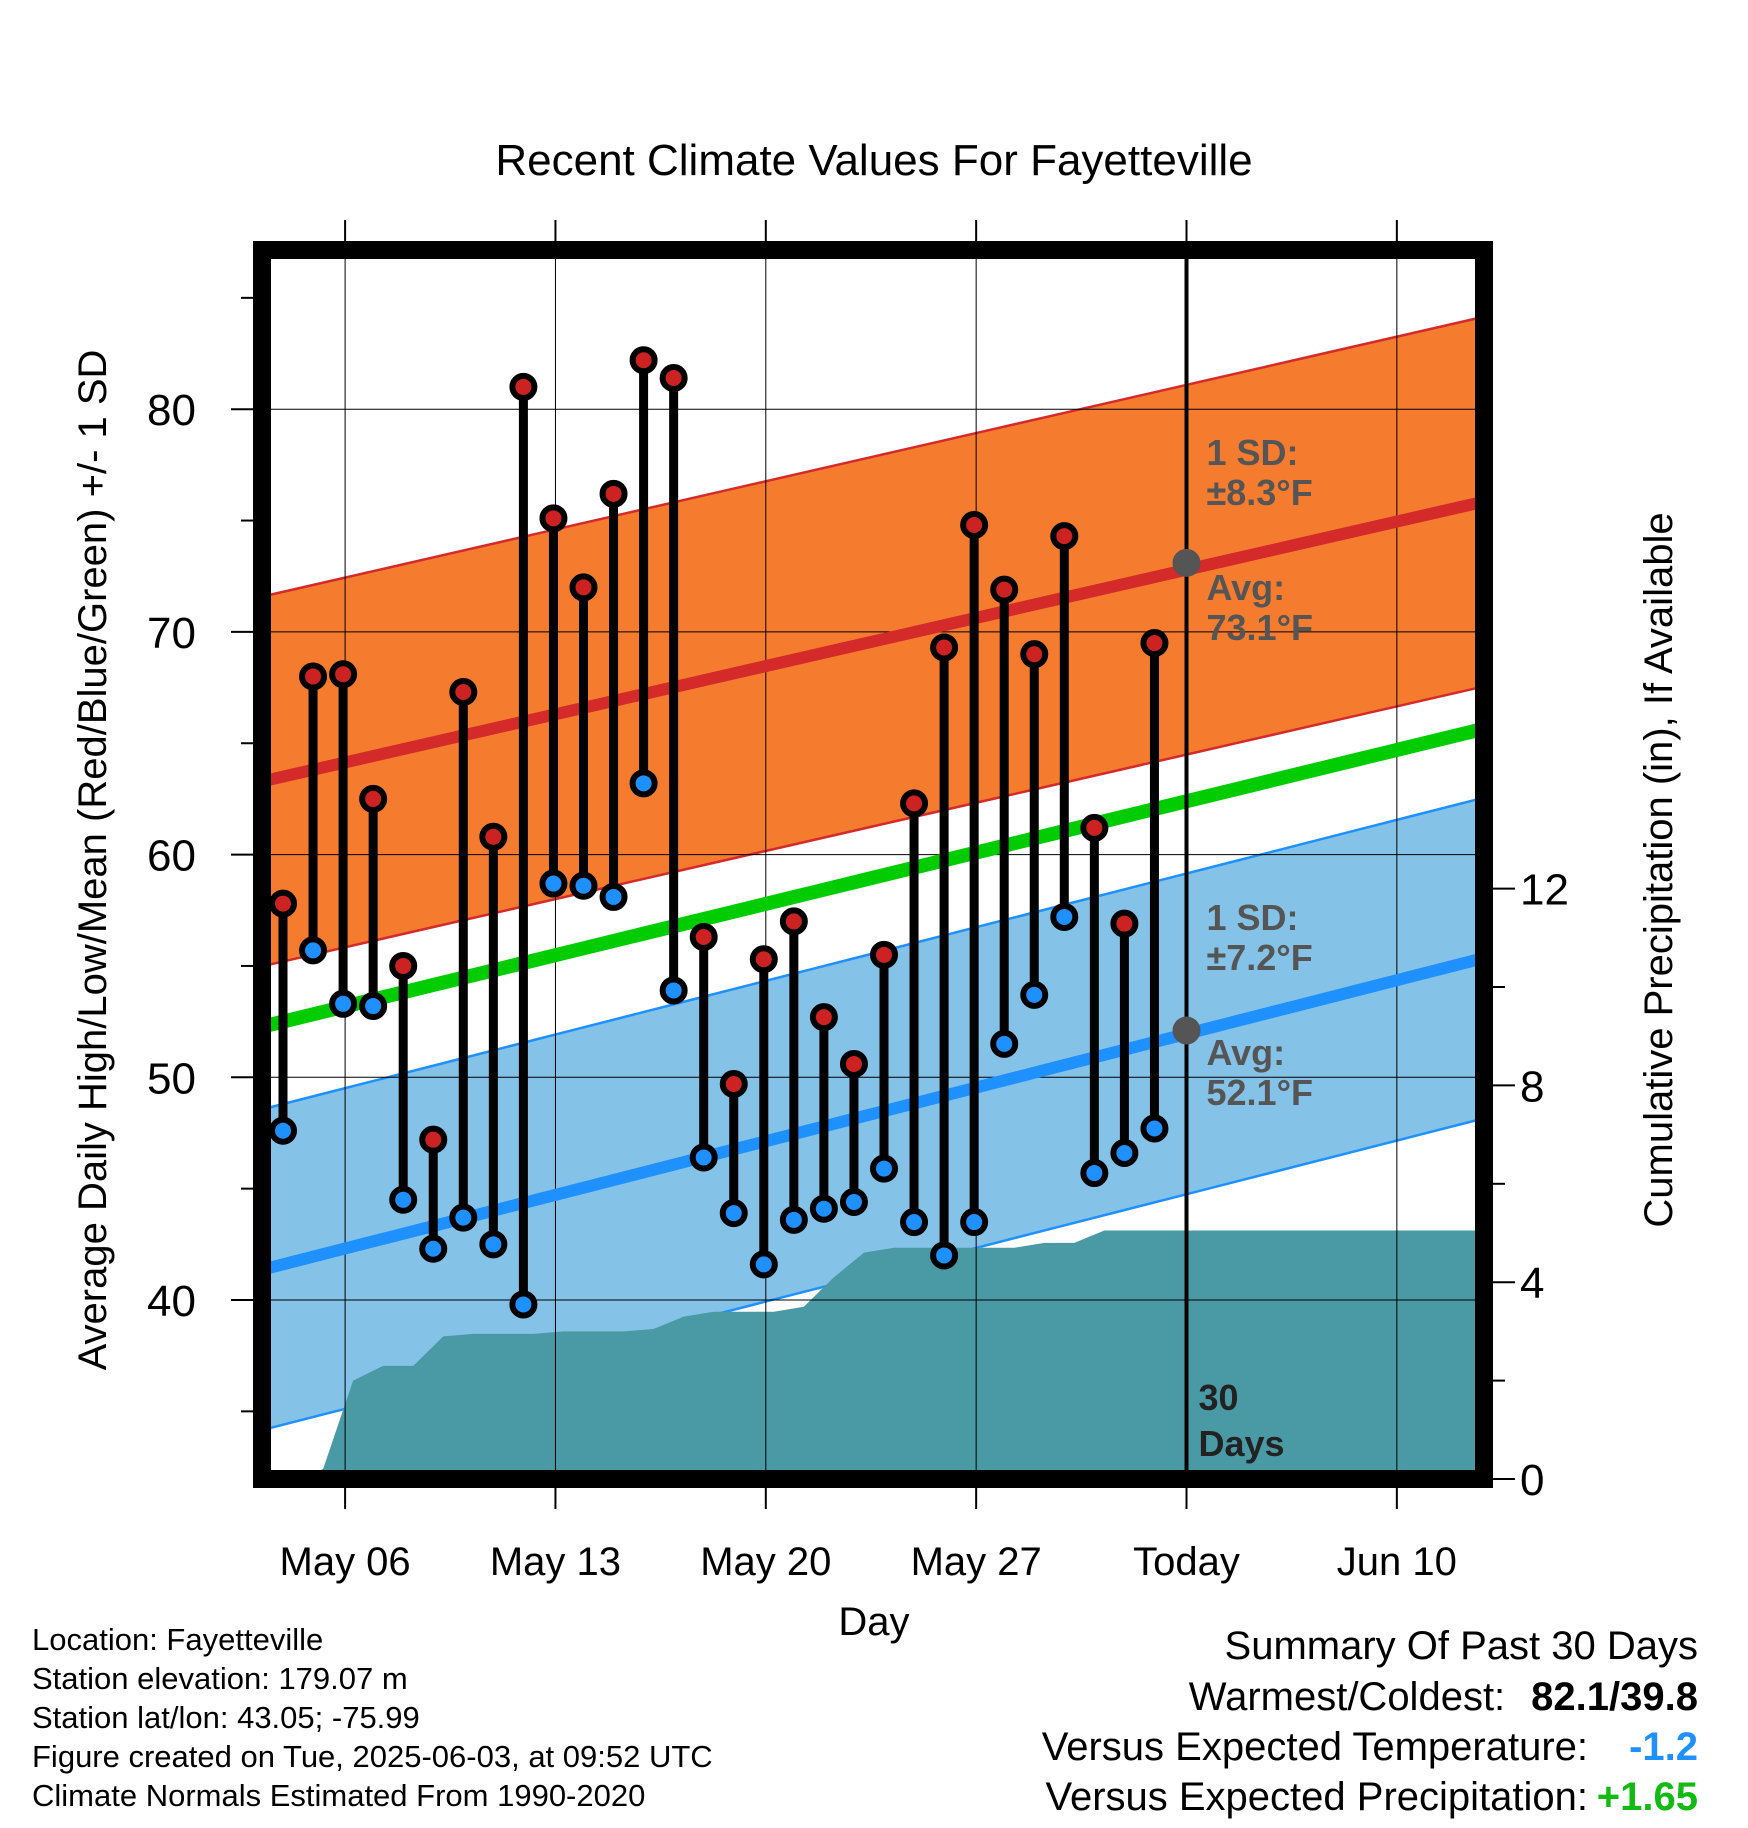  Describe the element at coordinates (339, 1795) in the screenshot. I see `normals-text: Climate Normals Estimated From 1990-2020` at that location.